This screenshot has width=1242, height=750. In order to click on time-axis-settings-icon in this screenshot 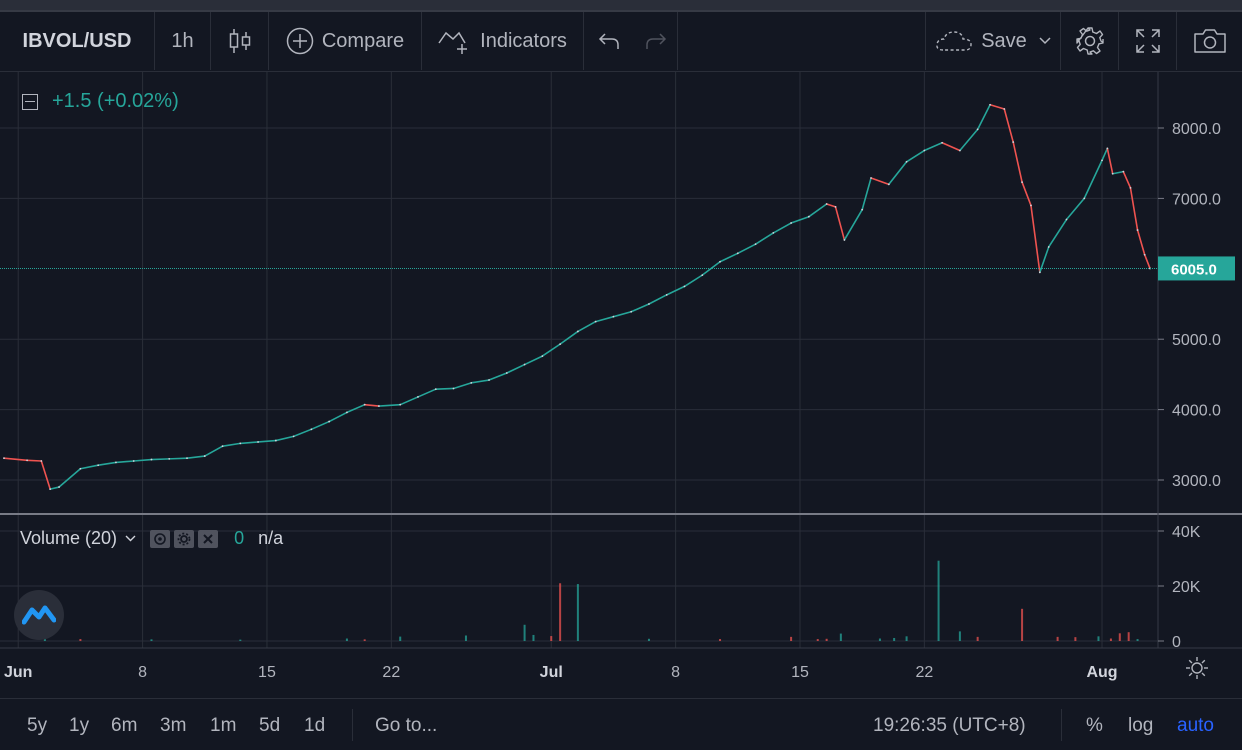, I will do `click(1197, 668)`.